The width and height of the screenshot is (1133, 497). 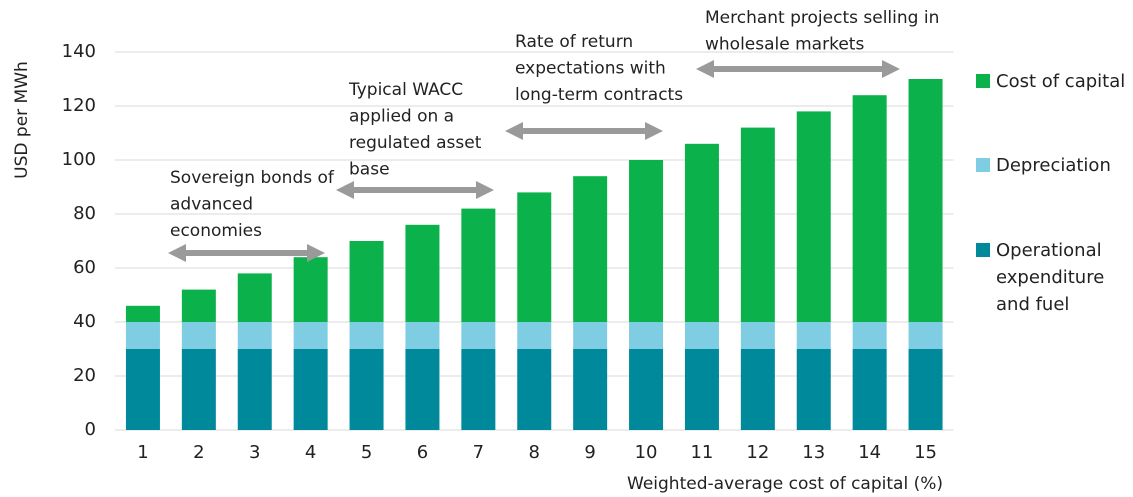 What do you see at coordinates (310, 452) in the screenshot?
I see `x-tick-label: 4` at bounding box center [310, 452].